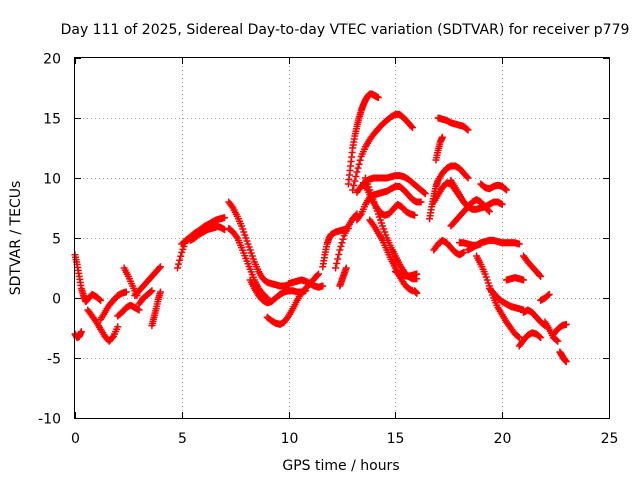 The height and width of the screenshot is (480, 640). Describe the element at coordinates (52, 120) in the screenshot. I see `y-tick-label: 15` at that location.